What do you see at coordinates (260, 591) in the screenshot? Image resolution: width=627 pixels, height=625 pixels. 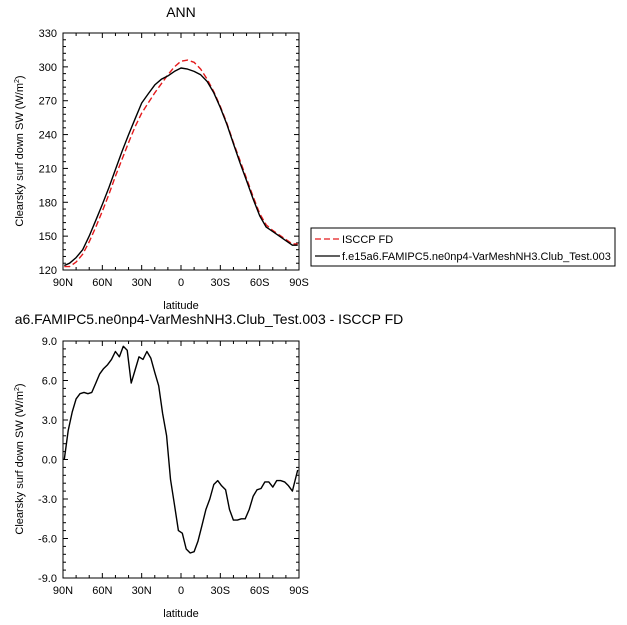 I see `bottom-x-tick-label: 60S` at bounding box center [260, 591].